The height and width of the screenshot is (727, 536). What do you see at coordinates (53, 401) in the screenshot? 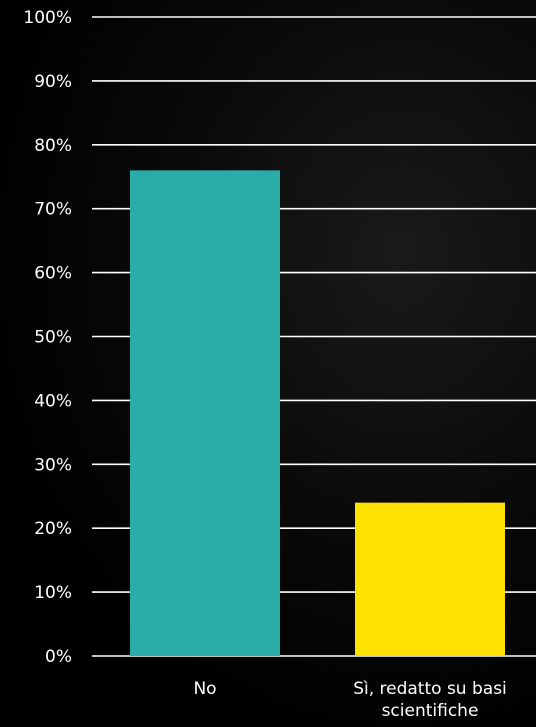
I see `y-tick-label-40: 40%` at bounding box center [53, 401].